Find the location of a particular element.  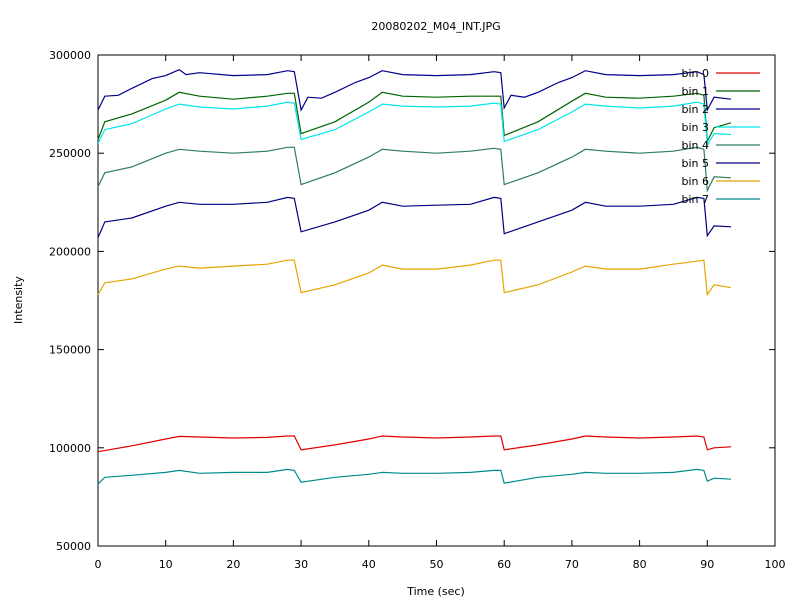

y-tick-label: 50000 is located at coordinates (73, 546).